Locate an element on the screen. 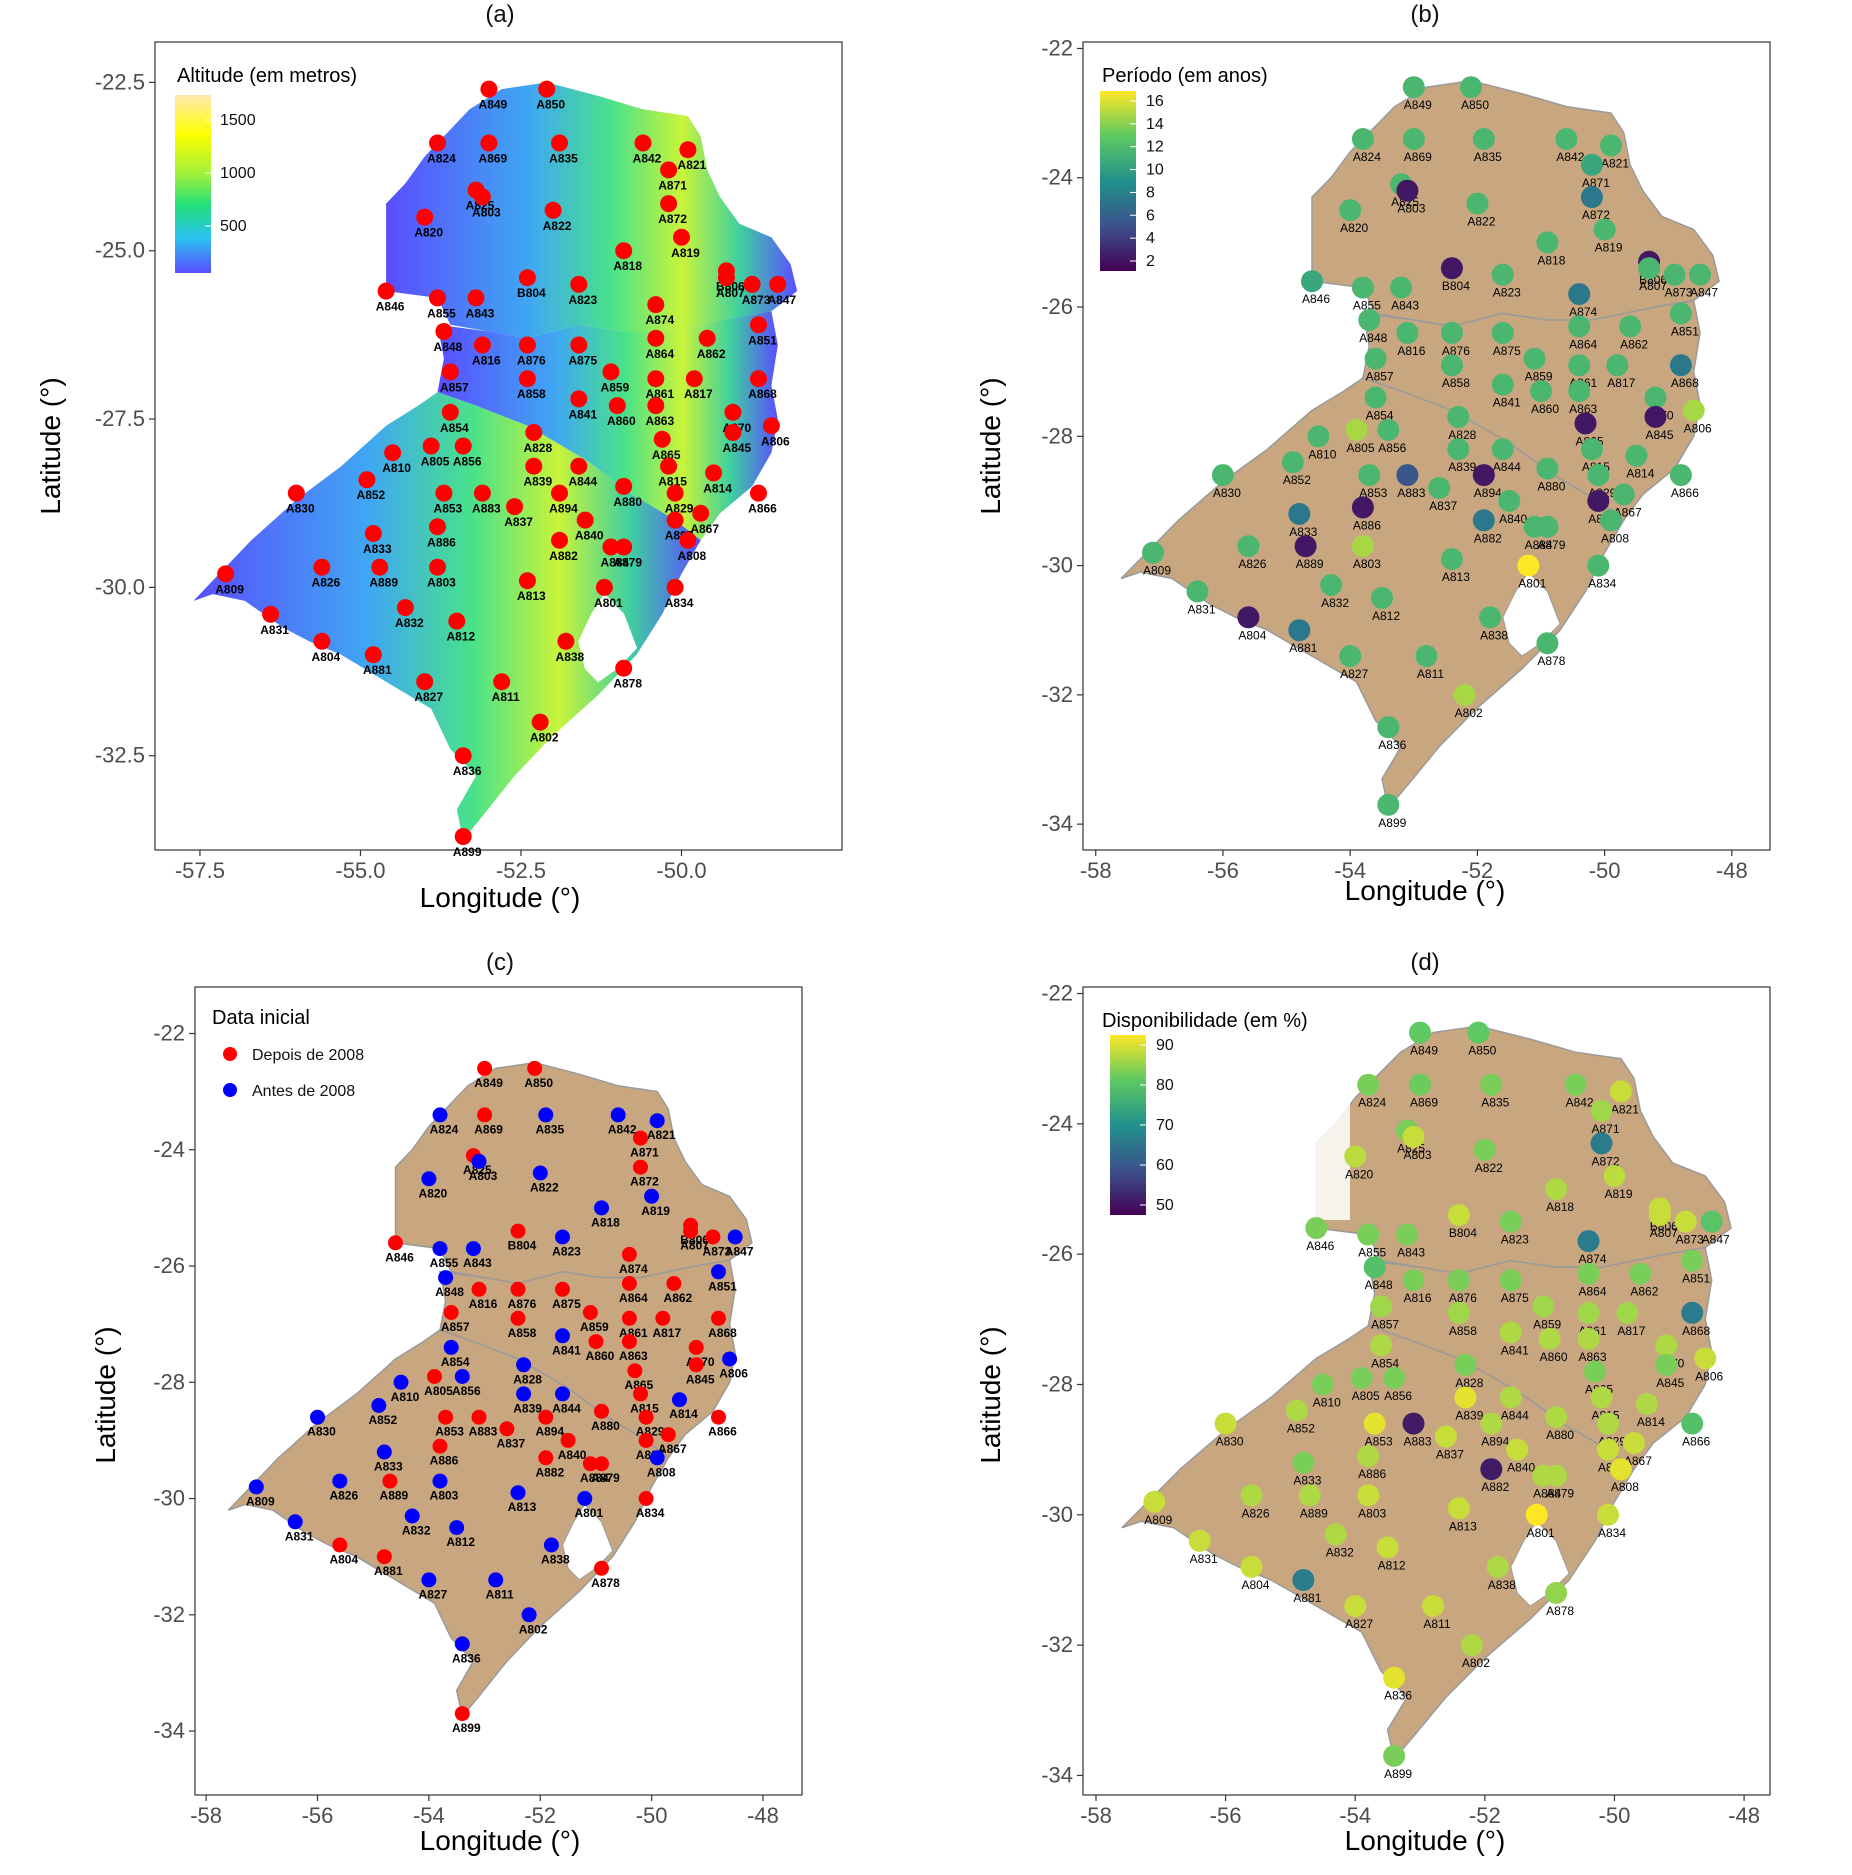  station-label: A836 is located at coordinates (1398, 1696).